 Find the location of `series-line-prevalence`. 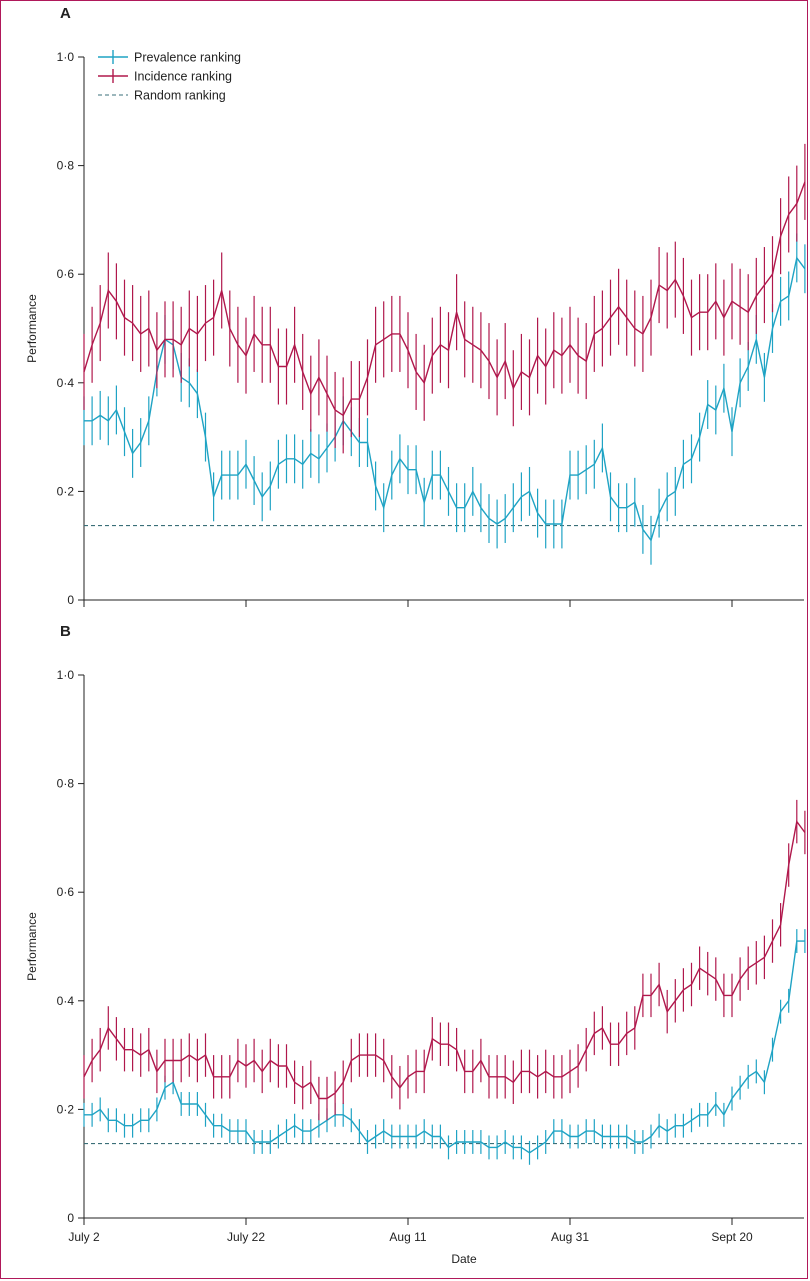

series-line-prevalence is located at coordinates (444, 1047).